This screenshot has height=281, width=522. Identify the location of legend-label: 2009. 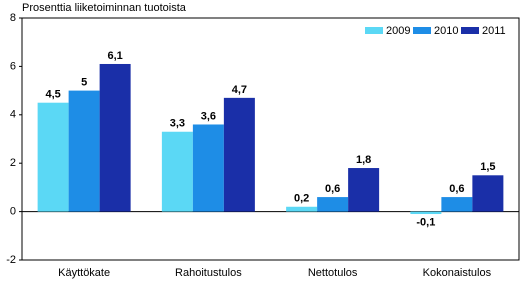
(398, 31).